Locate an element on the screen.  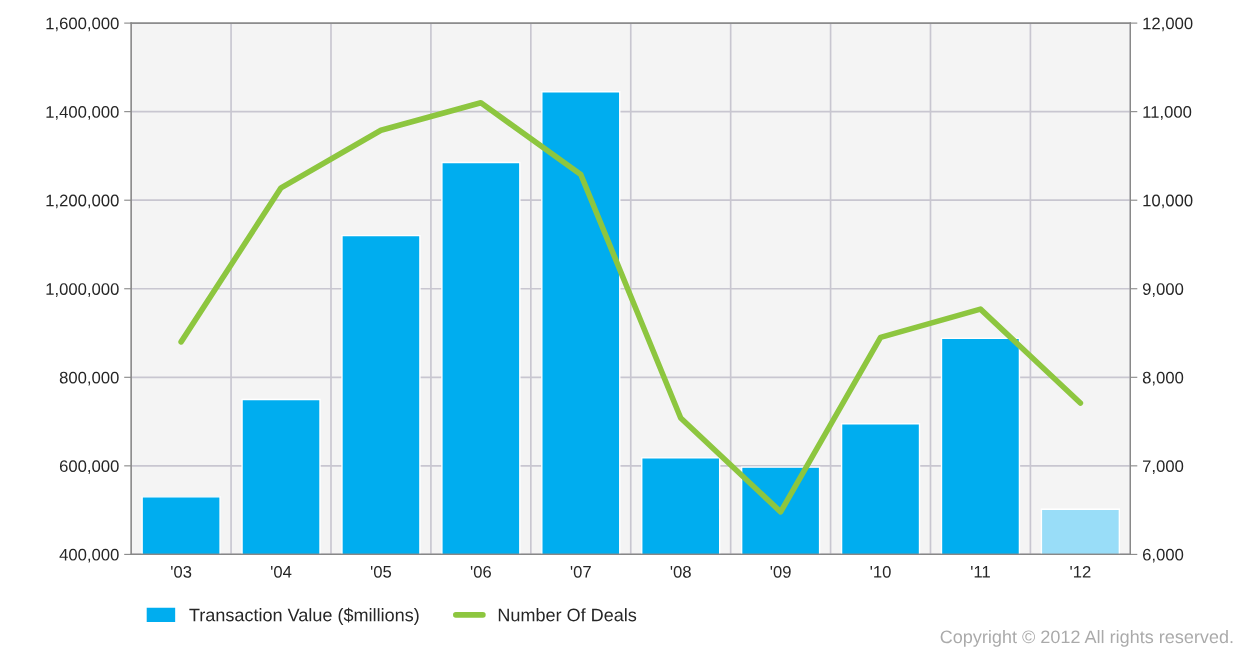
y-tick-label: 1,600,000 is located at coordinates (82, 24).